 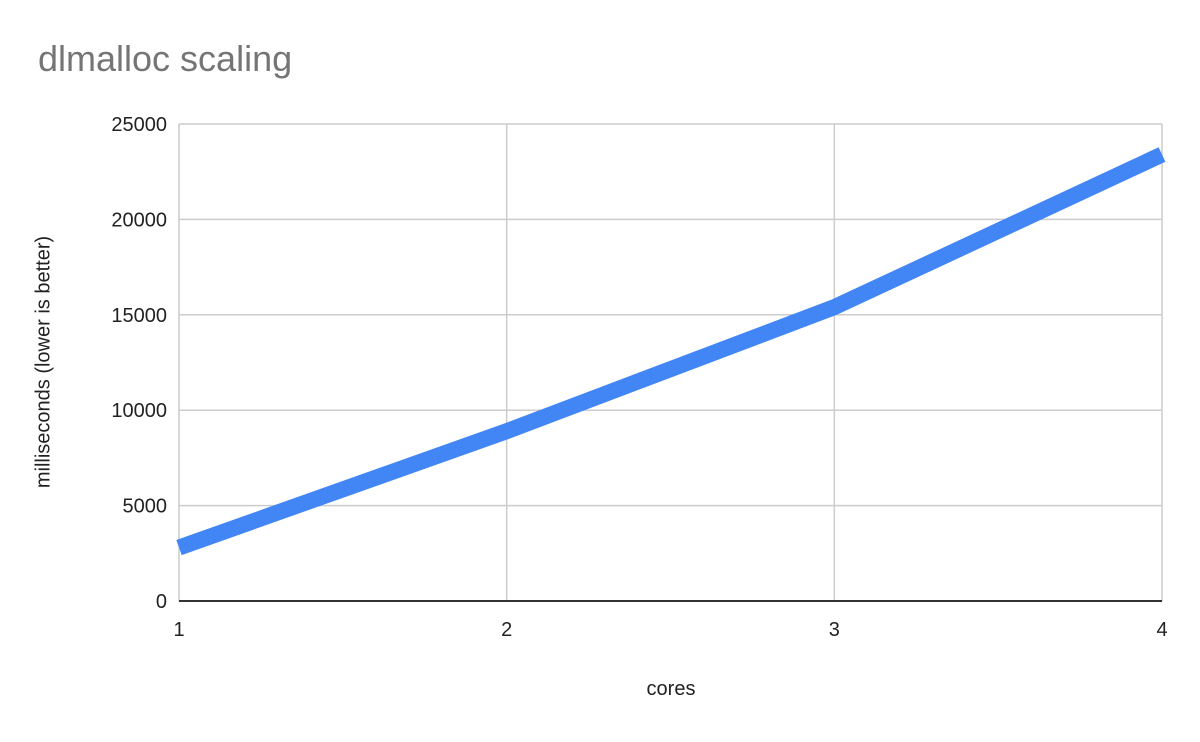 What do you see at coordinates (1161, 630) in the screenshot?
I see `x-tick-label: 4` at bounding box center [1161, 630].